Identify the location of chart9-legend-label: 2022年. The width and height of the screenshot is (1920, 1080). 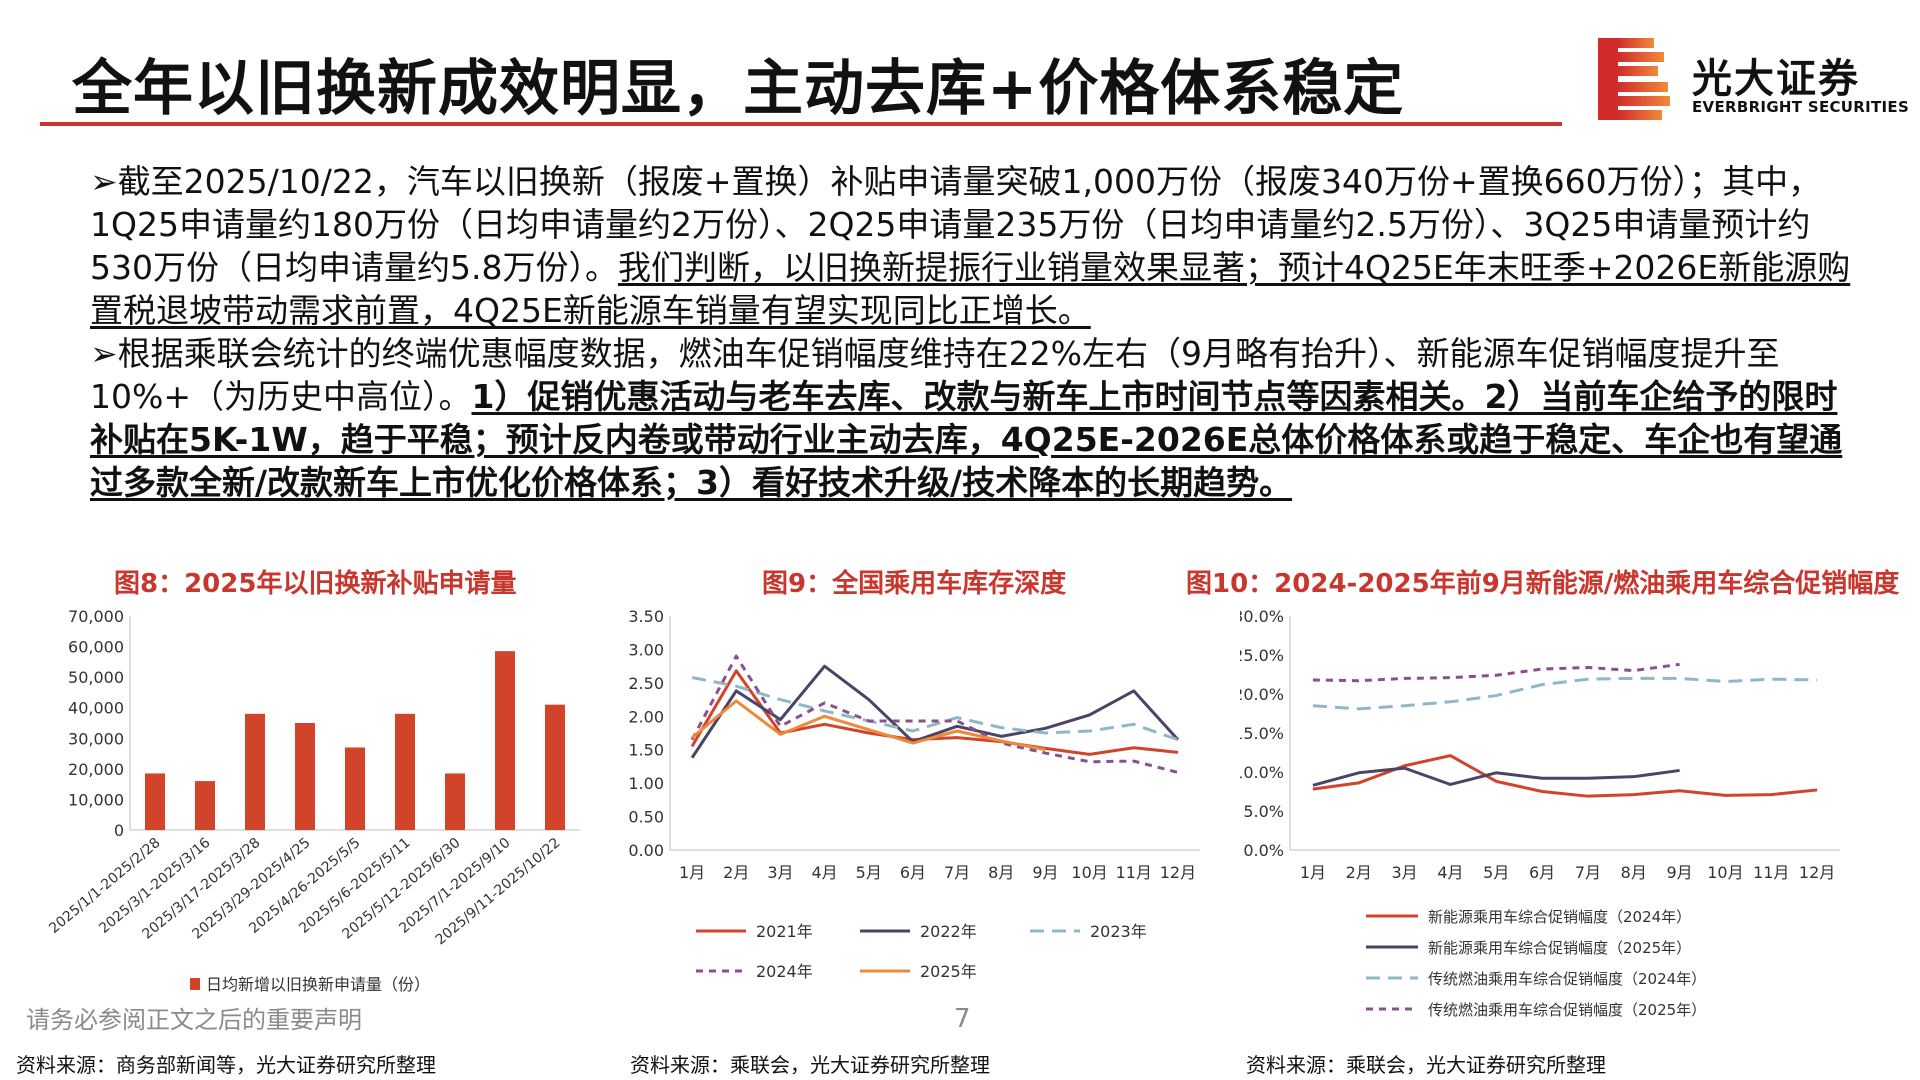
(948, 931).